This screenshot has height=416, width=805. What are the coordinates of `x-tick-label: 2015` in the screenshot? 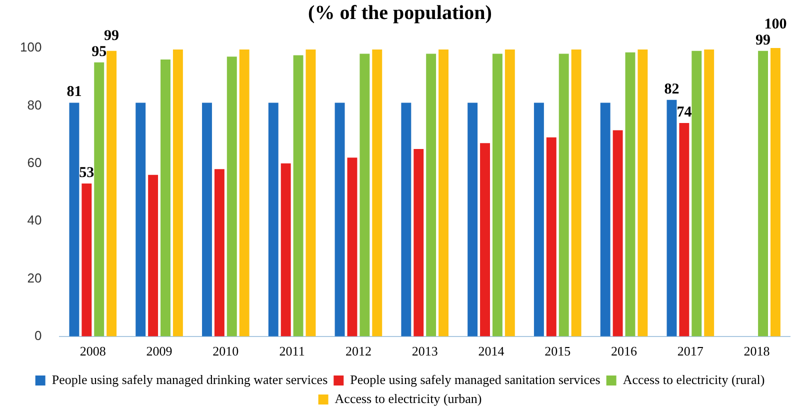 It's located at (557, 351).